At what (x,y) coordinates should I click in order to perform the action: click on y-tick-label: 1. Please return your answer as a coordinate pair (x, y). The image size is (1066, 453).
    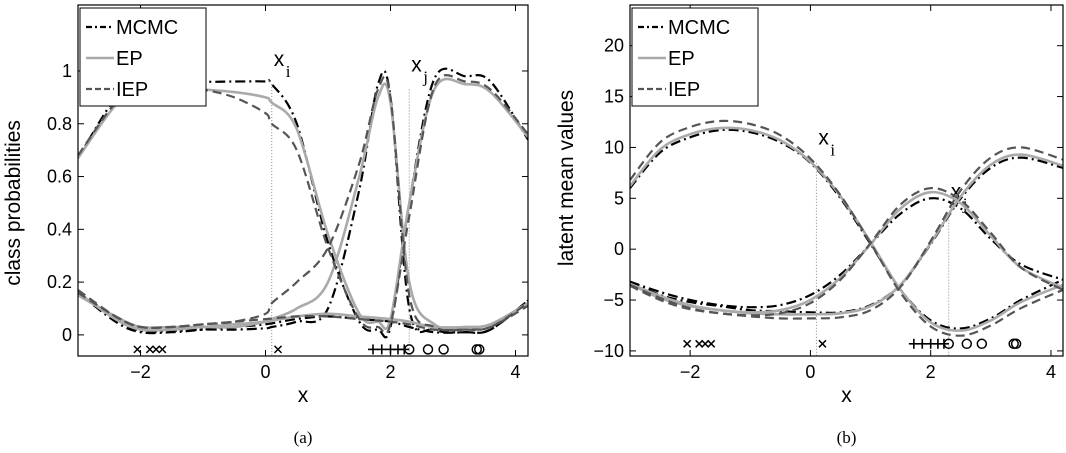
    Looking at the image, I should click on (67, 71).